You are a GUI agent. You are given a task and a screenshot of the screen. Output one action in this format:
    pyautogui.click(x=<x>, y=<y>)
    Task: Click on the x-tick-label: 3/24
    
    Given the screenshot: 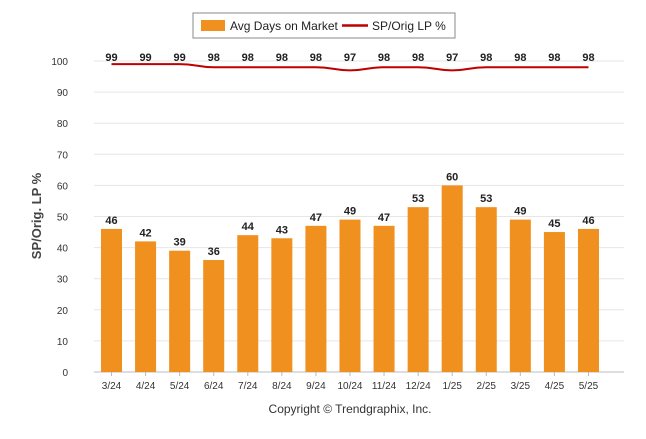 What is the action you would take?
    pyautogui.click(x=112, y=386)
    